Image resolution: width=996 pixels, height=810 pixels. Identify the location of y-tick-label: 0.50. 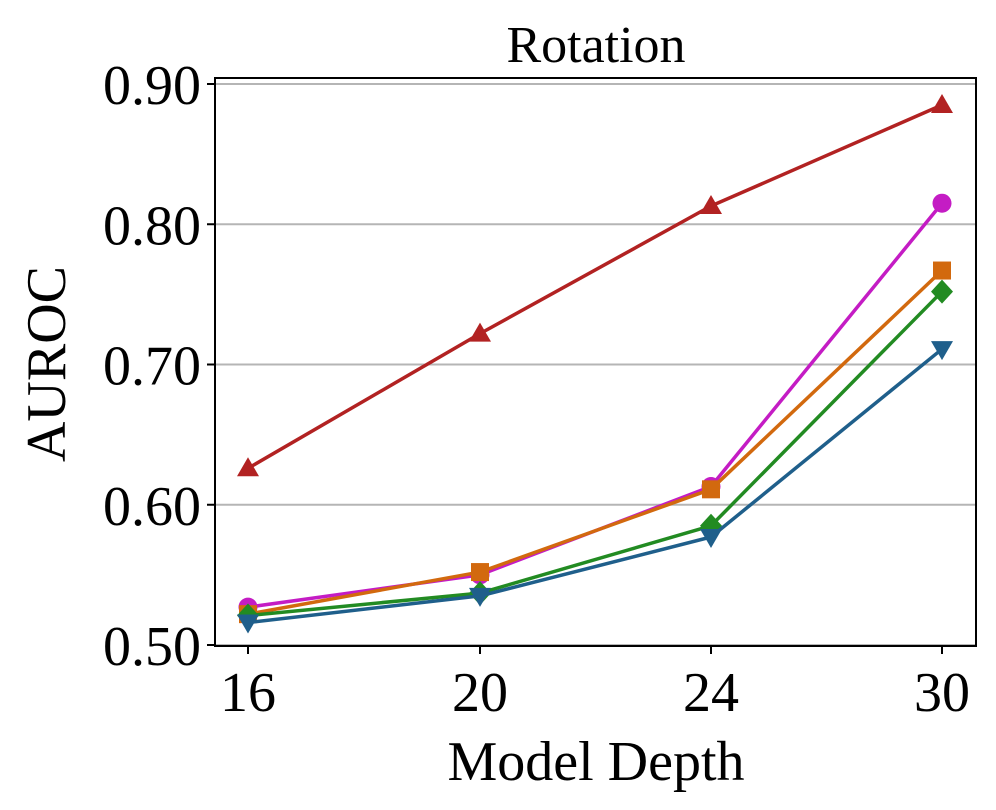
(152, 647).